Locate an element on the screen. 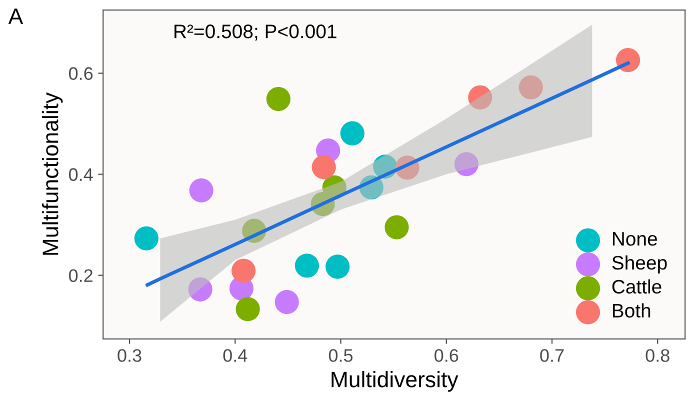 This screenshot has width=692, height=403. text: A is located at coordinates (16, 16).